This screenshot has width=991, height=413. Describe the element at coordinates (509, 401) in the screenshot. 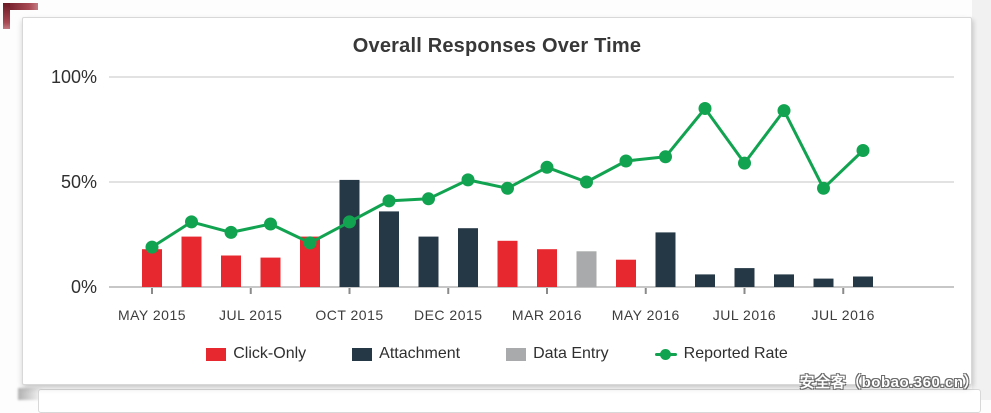

I see `stacked-page-edge` at that location.